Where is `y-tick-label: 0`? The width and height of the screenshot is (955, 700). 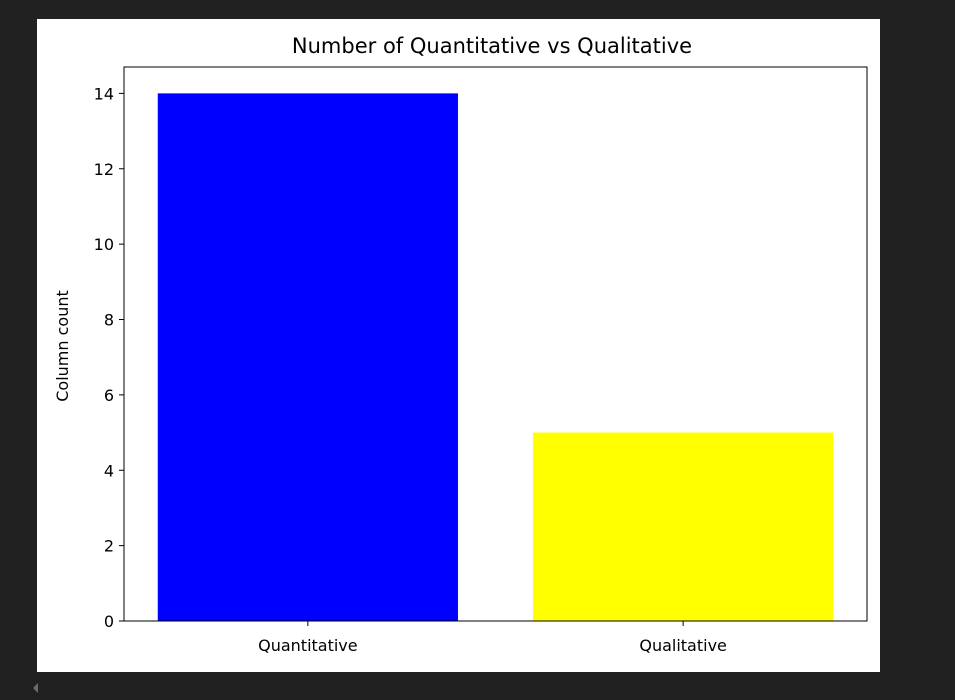 y-tick-label: 0 is located at coordinates (109, 621).